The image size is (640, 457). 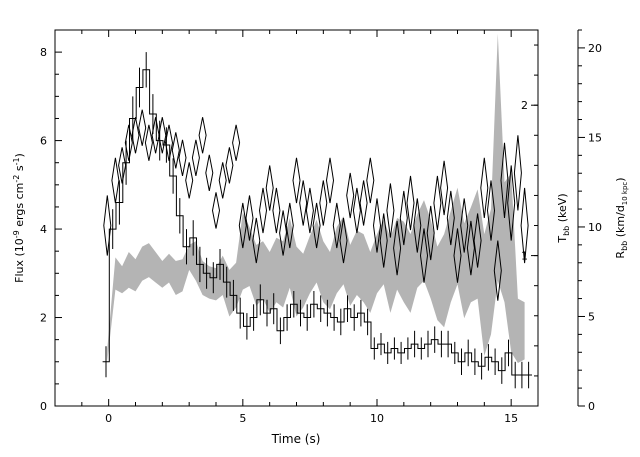 I want to click on flux-tick-label: 0, so click(x=43, y=406).